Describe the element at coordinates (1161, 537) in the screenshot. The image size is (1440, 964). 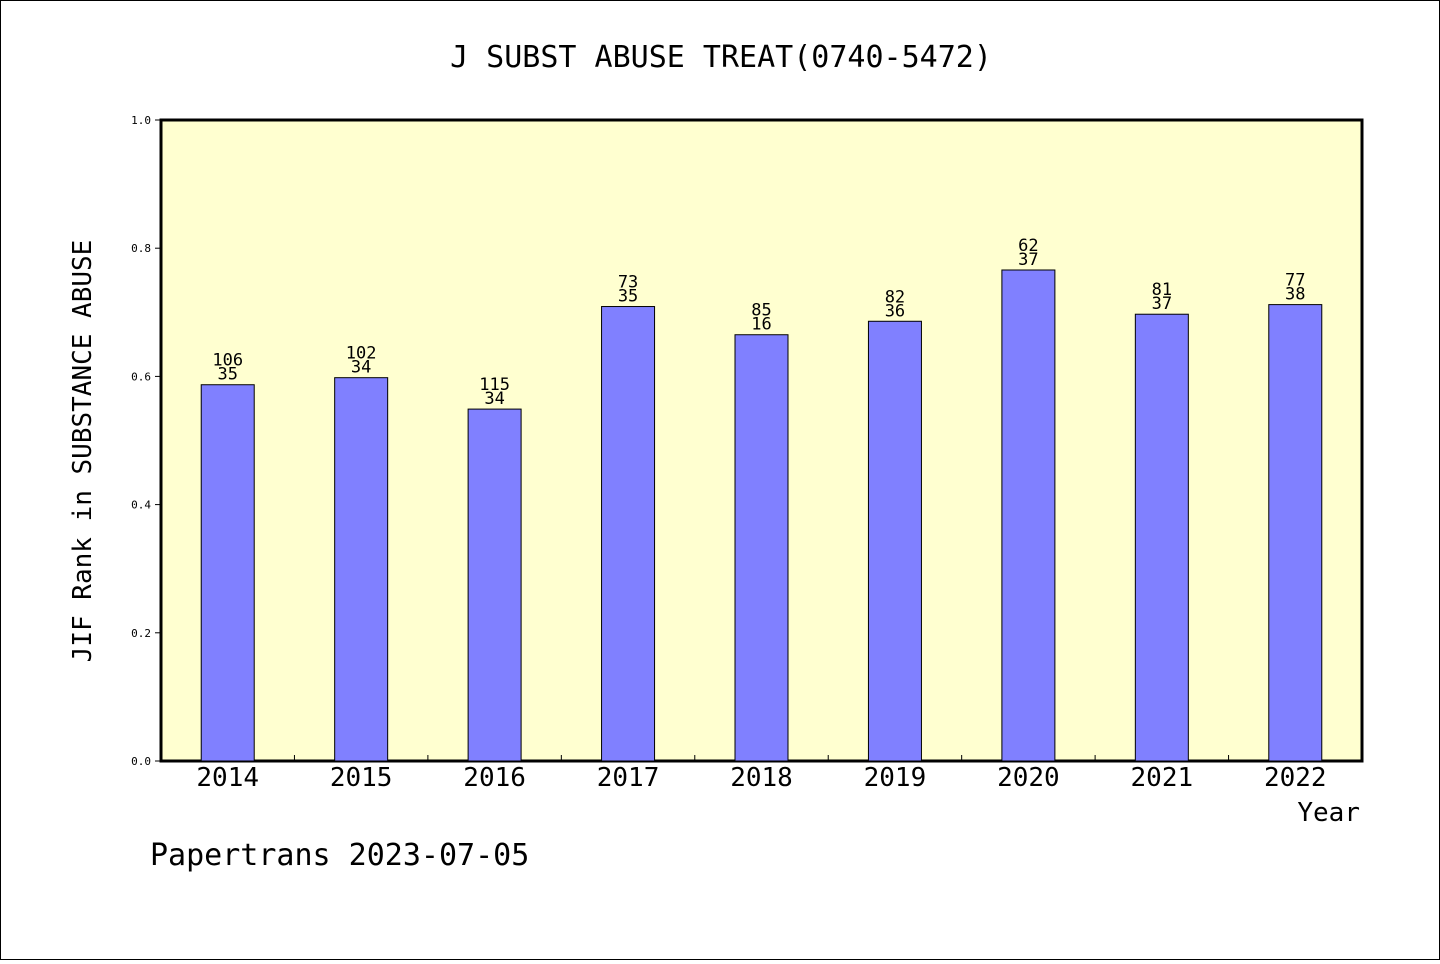
I see `bar-2021` at that location.